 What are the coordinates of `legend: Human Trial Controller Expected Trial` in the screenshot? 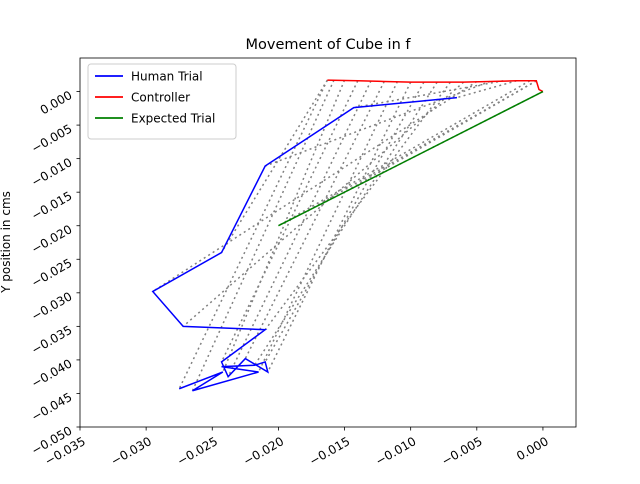 It's located at (162, 101).